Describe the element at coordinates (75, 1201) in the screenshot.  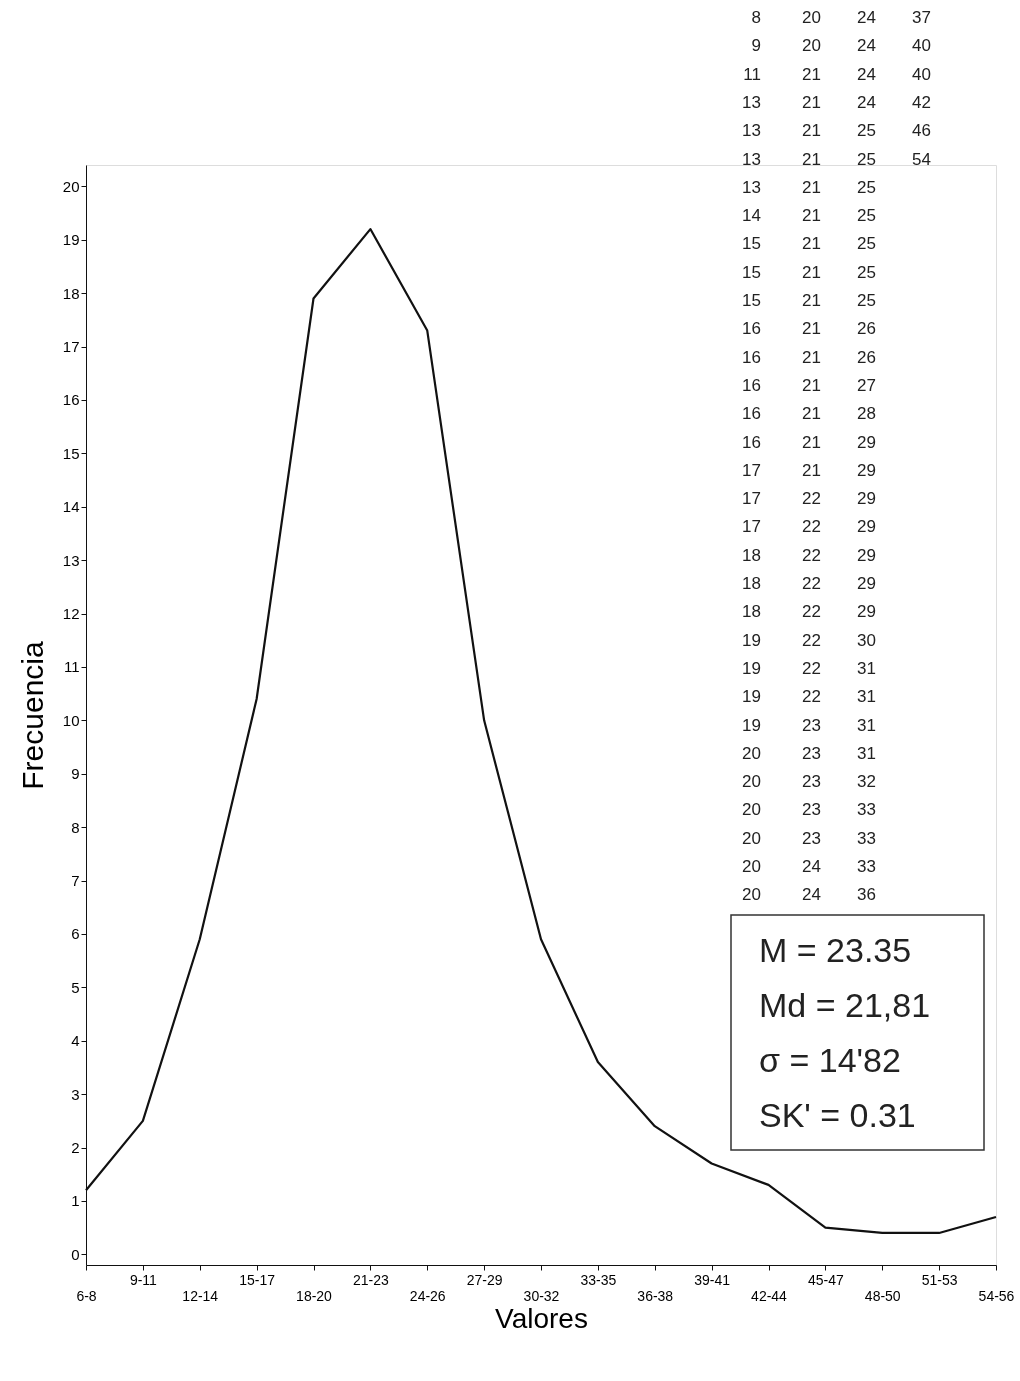
I see `y-tick-label: 1` at that location.